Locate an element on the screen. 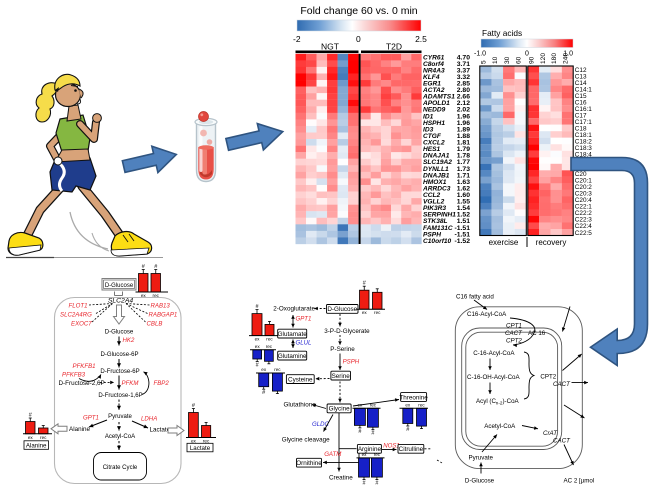 Image resolution: width=650 pixels, height=491 pixels. svg-text: FAM131C is located at coordinates (438, 228).